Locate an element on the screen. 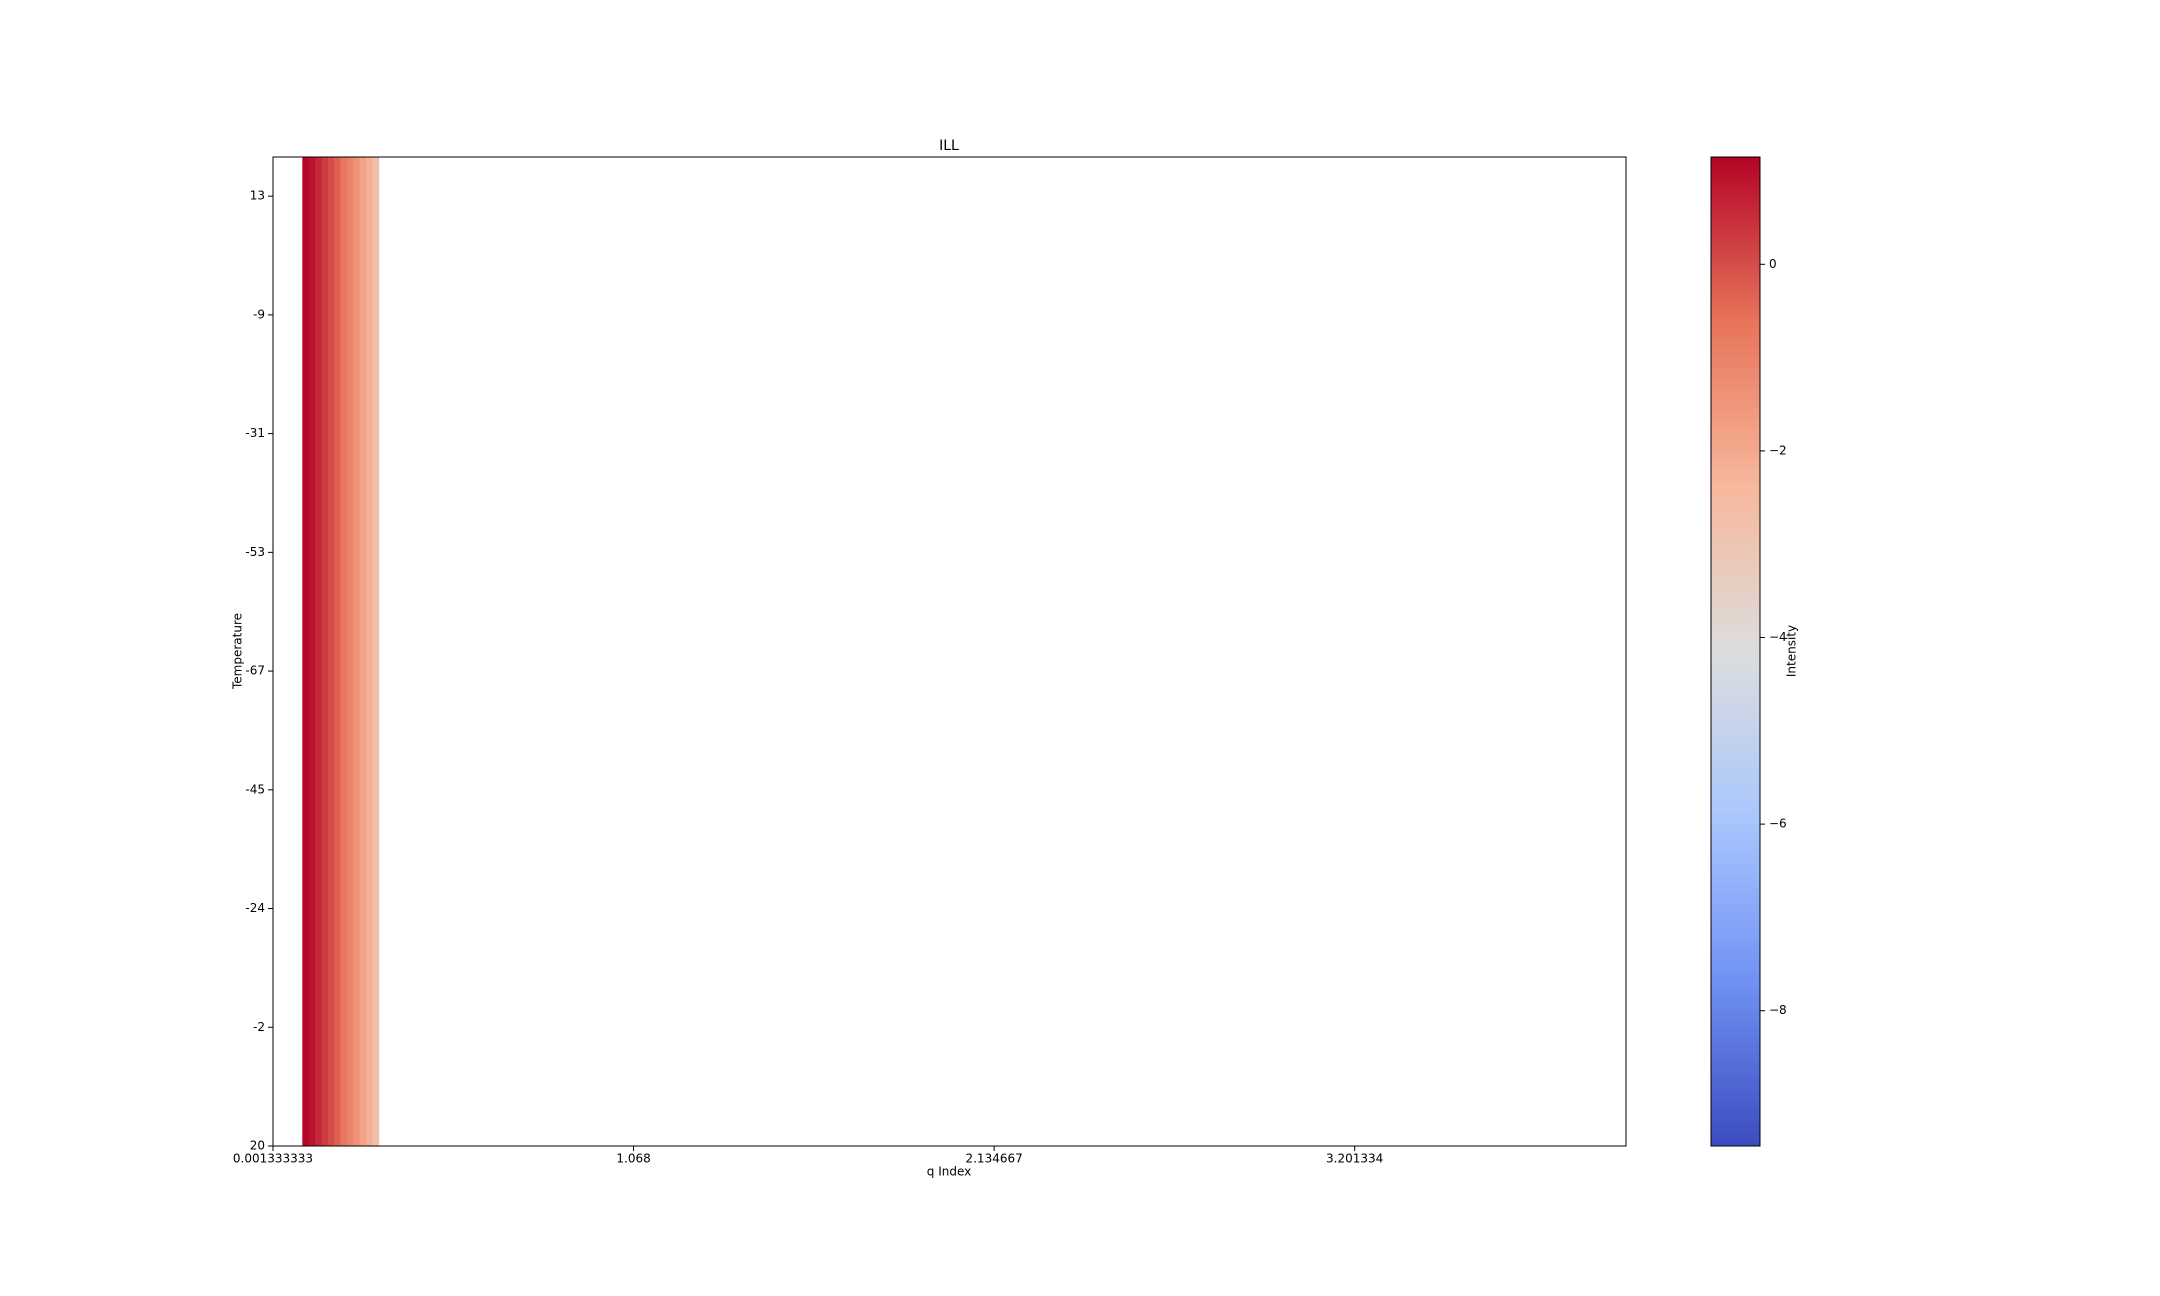 The width and height of the screenshot is (2160, 1296). x-tick-label: 2.134667 is located at coordinates (993, 1159).